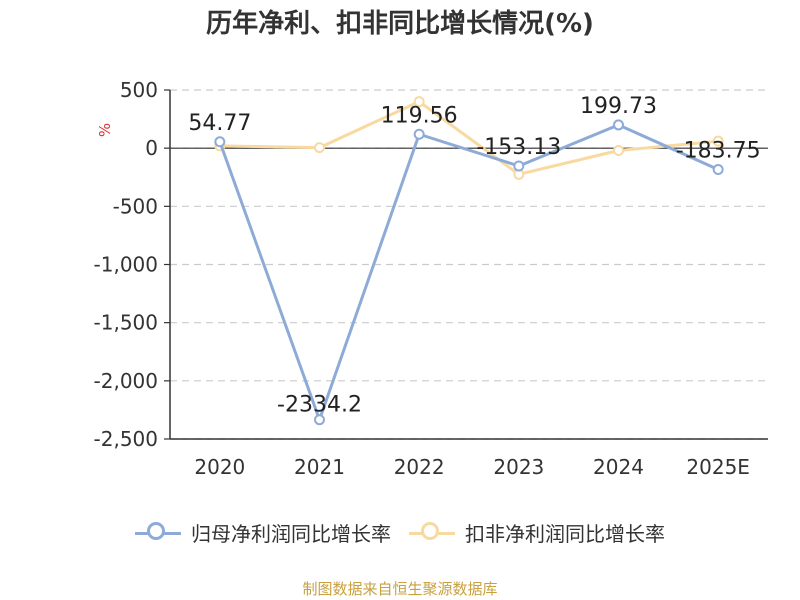 The width and height of the screenshot is (800, 600). Describe the element at coordinates (151, 148) in the screenshot. I see `y-tick-label: 0` at that location.